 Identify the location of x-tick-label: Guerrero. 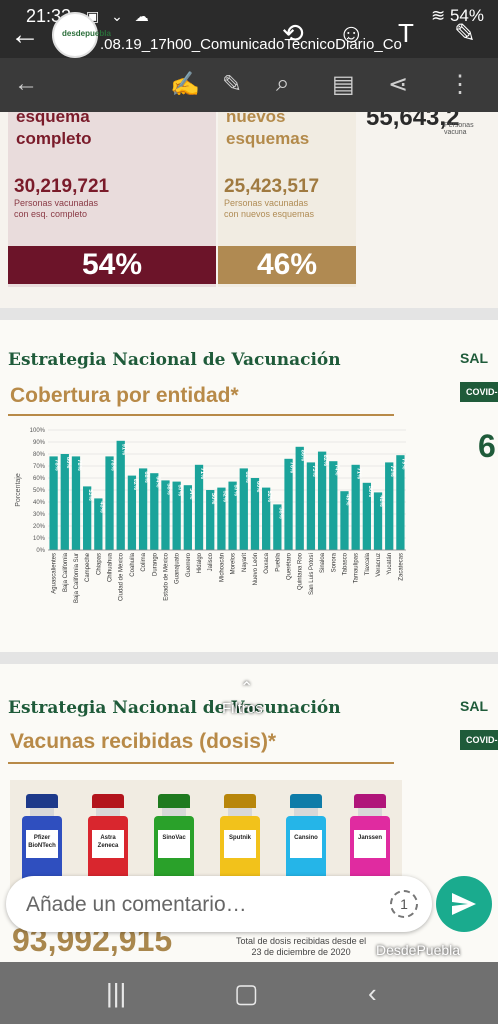
(189, 564).